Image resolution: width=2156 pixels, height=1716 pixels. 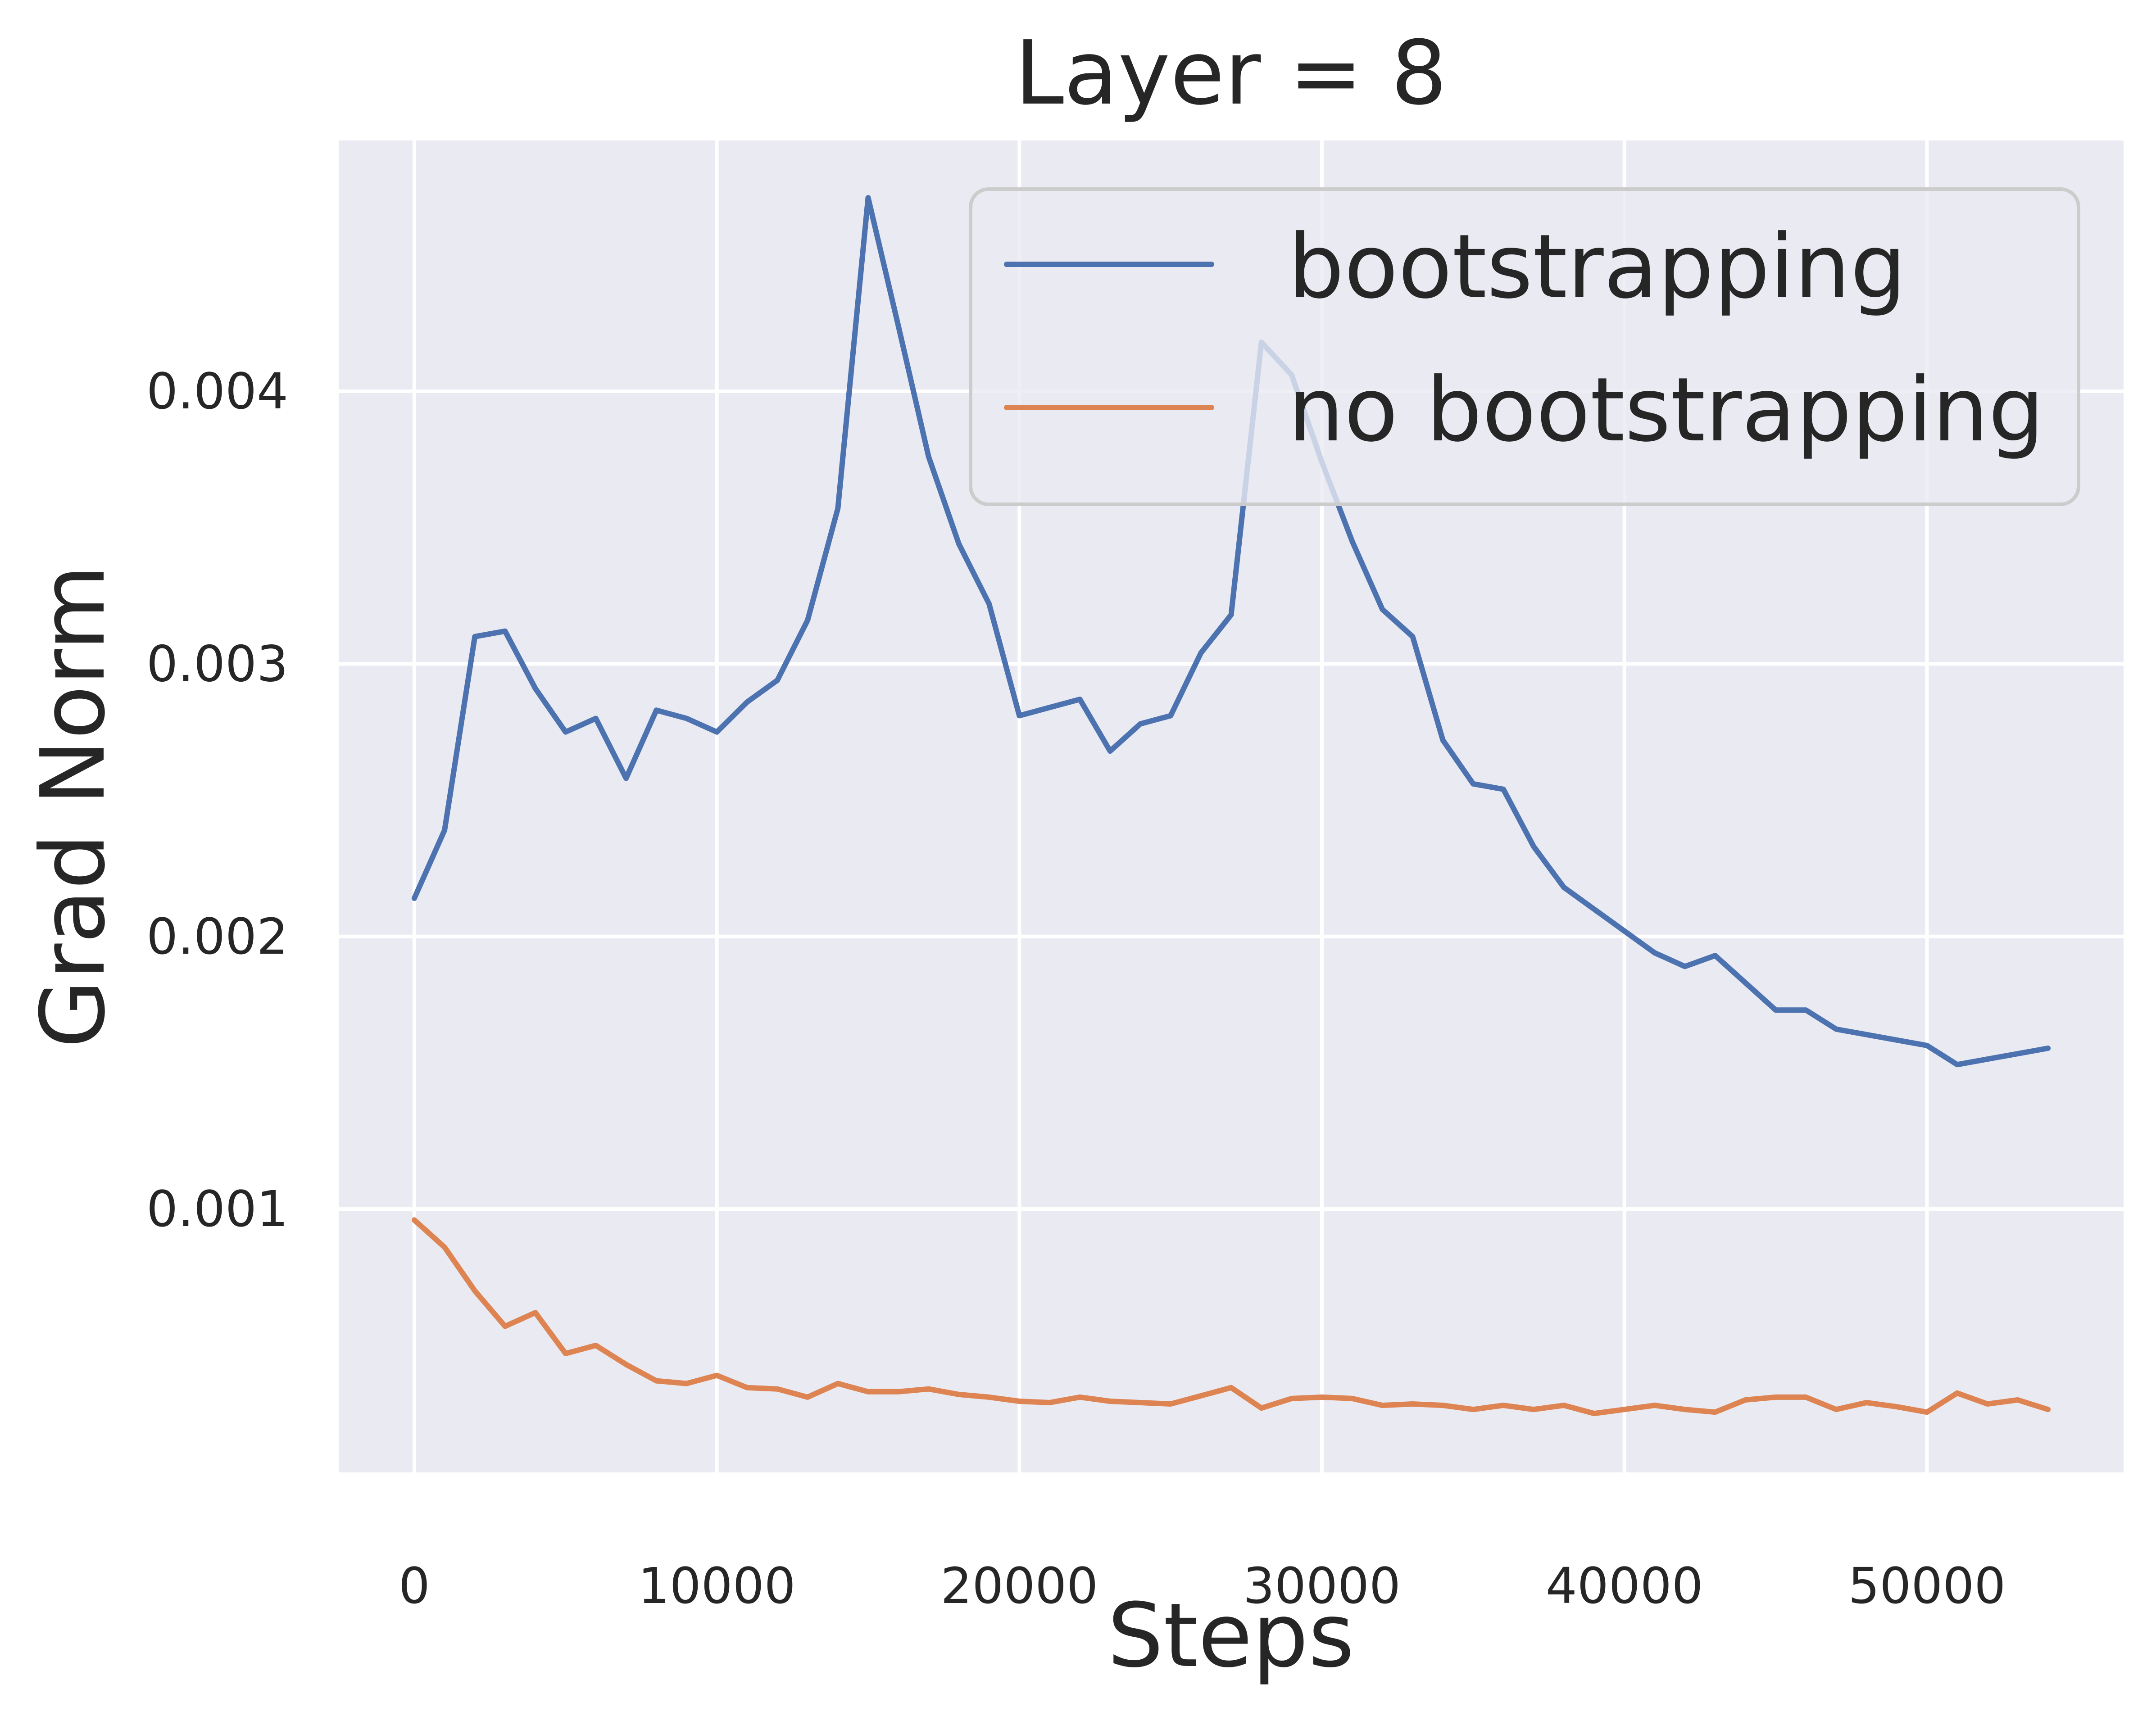 I want to click on chart-title: Layer = 8, so click(x=1231, y=73).